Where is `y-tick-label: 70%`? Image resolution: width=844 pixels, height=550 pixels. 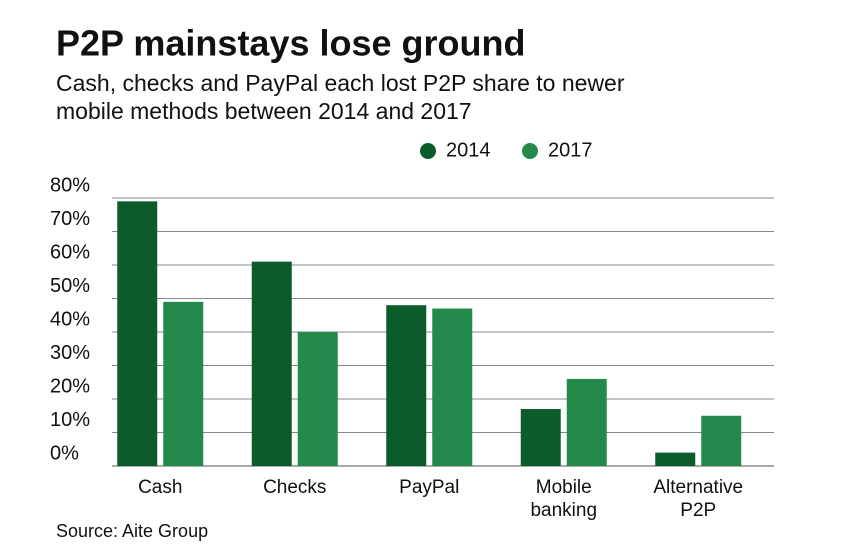 y-tick-label: 70% is located at coordinates (70, 219).